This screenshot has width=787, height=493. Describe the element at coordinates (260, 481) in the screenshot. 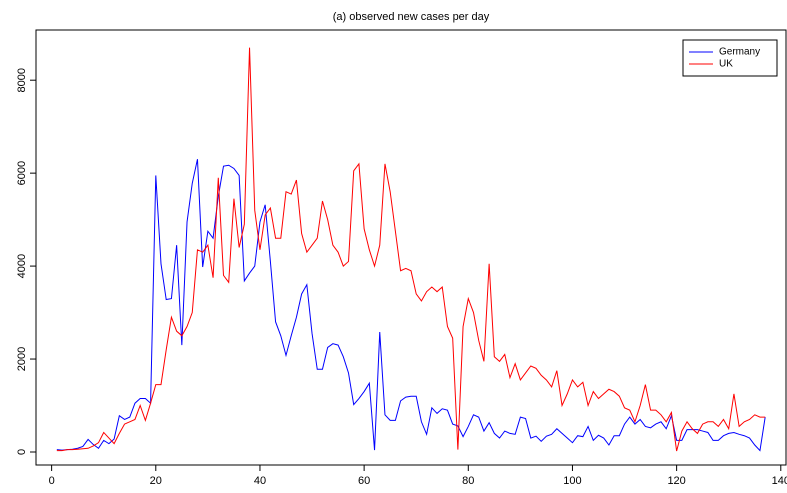

I see `x-tick-label: 40` at that location.